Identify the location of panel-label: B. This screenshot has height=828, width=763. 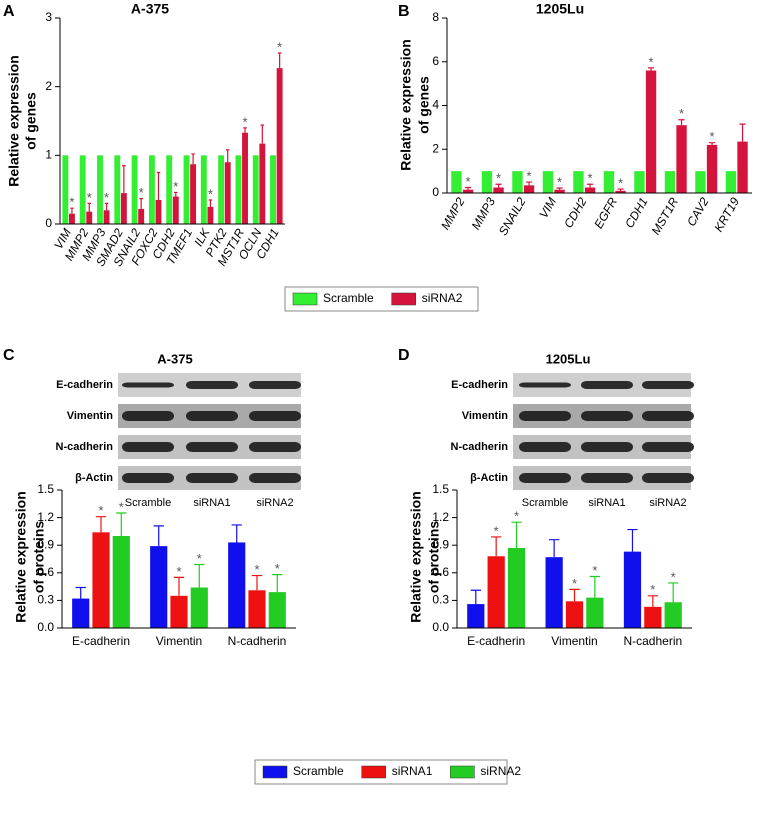
(404, 11).